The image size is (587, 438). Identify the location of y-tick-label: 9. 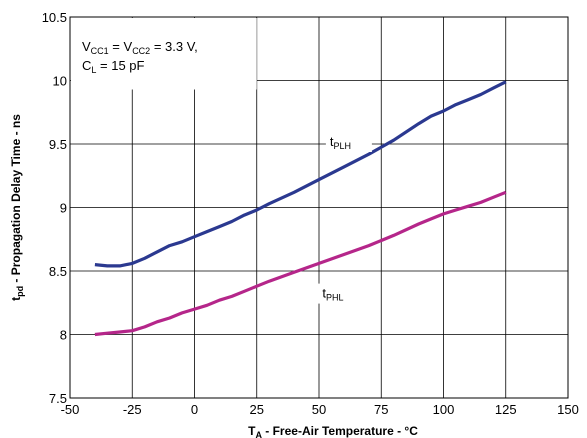
(63, 208).